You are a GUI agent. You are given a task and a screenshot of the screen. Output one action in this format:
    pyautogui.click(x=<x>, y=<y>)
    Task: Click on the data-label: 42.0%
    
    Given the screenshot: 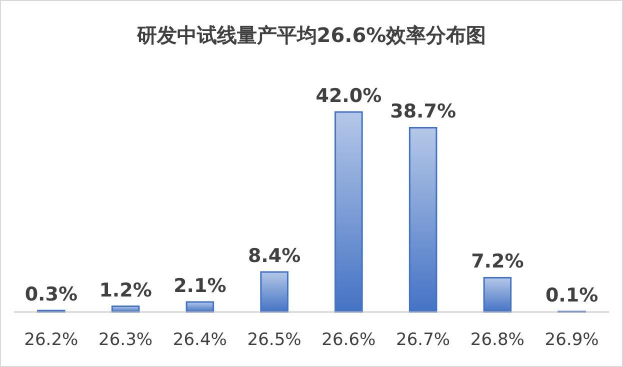 What is the action you would take?
    pyautogui.click(x=349, y=96)
    